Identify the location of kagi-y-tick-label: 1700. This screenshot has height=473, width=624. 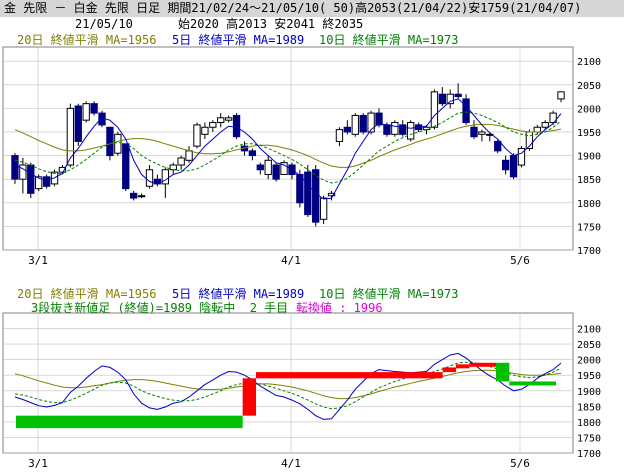
(589, 454).